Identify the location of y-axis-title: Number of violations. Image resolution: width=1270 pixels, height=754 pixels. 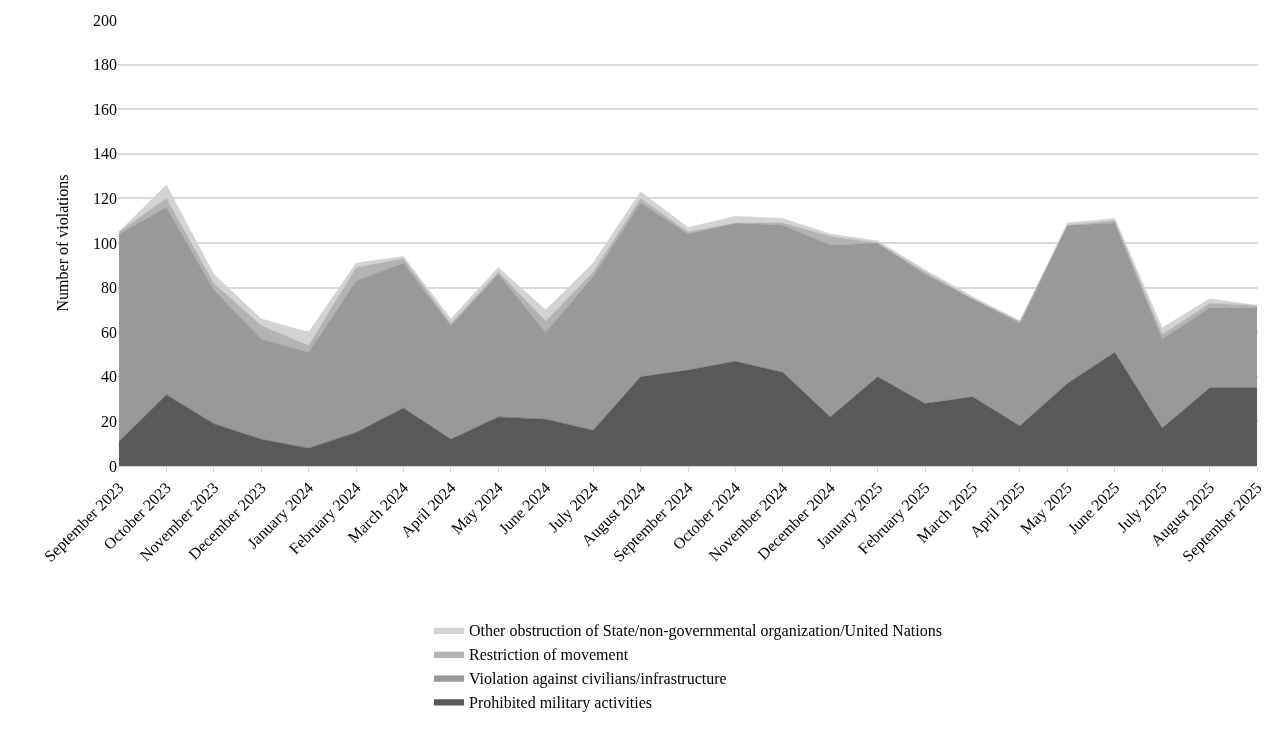
(62, 243).